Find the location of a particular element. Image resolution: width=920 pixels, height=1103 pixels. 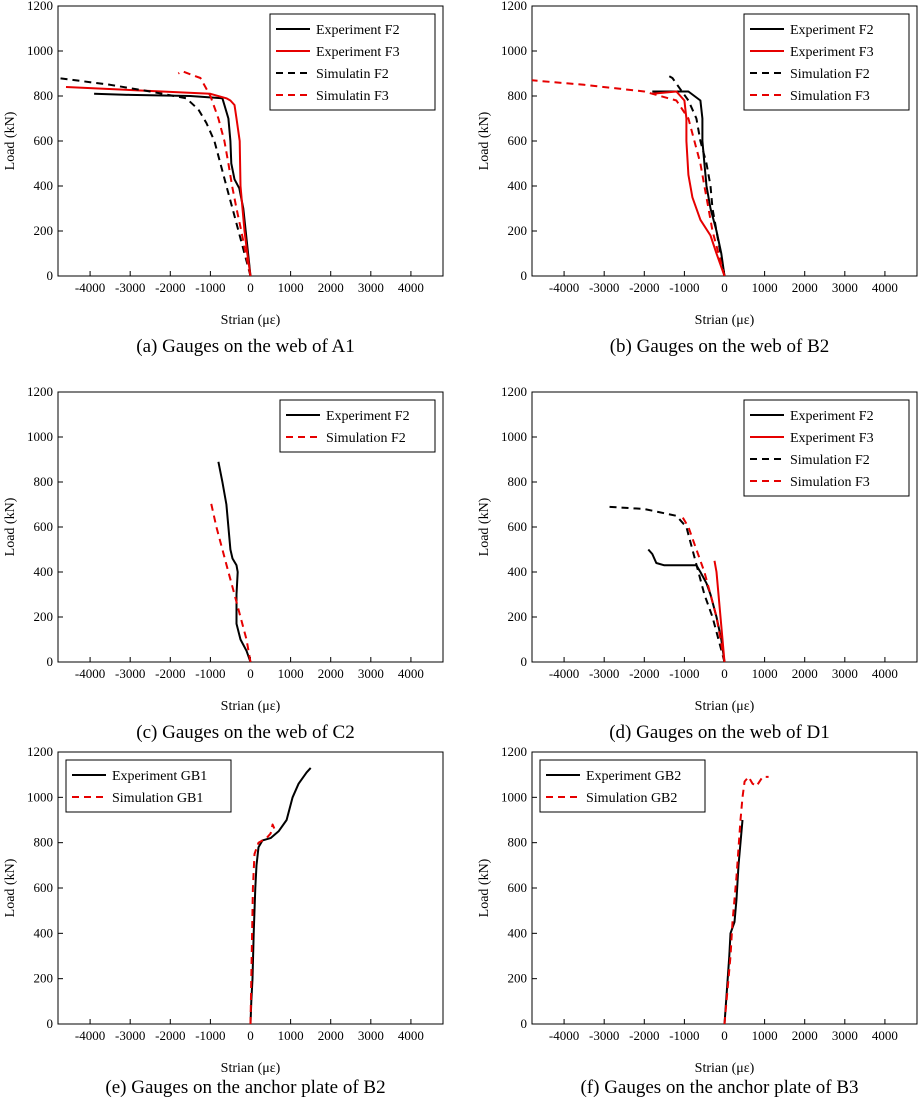

series-line-experiment-gb1 is located at coordinates (280, 895).